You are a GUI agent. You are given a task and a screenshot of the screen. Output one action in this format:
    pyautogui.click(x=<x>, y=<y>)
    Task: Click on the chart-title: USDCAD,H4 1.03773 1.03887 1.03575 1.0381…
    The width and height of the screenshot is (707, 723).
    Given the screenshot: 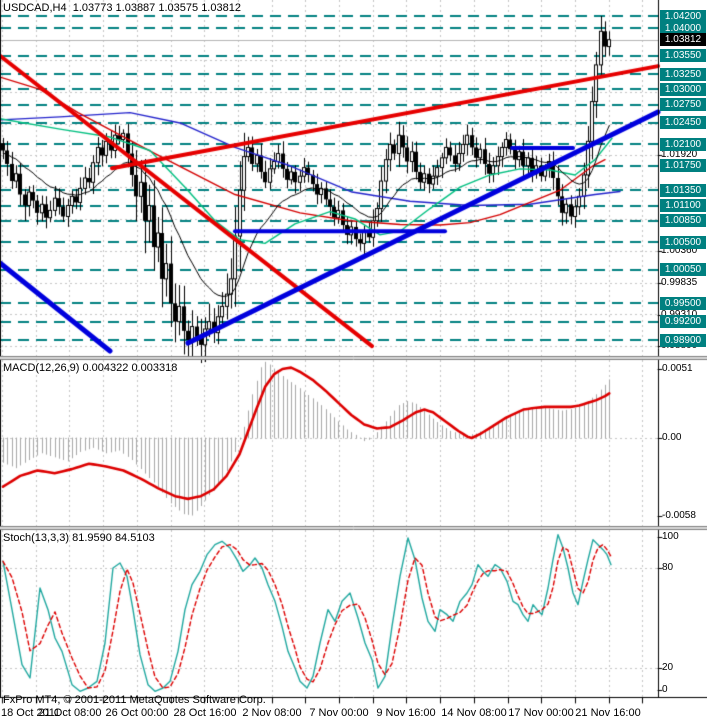 What is the action you would take?
    pyautogui.click(x=122, y=8)
    